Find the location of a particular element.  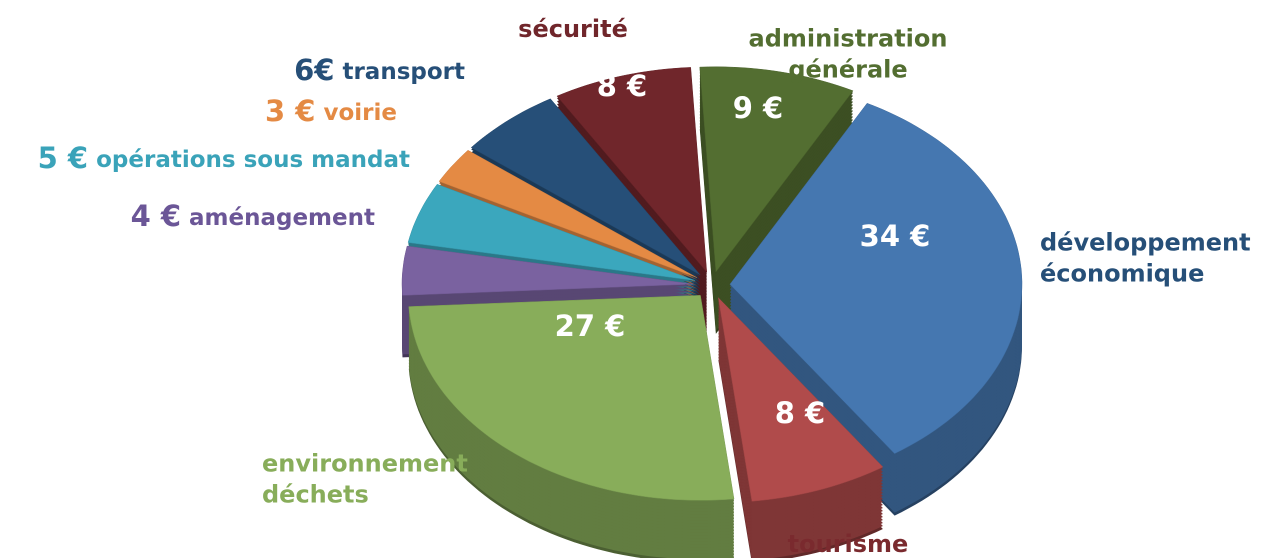

slice-label: 3 € voirie is located at coordinates (331, 111).